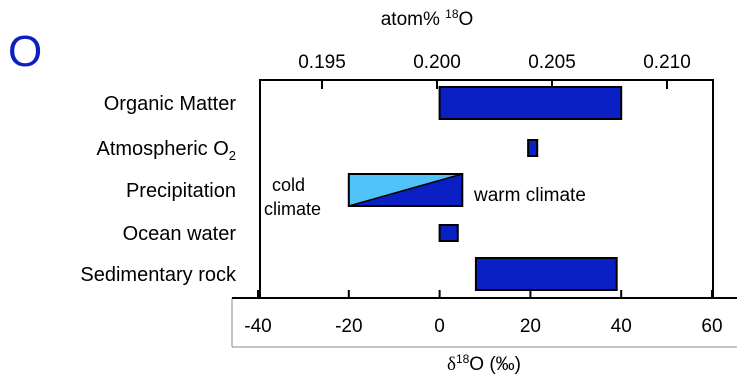 Image resolution: width=737 pixels, height=378 pixels. What do you see at coordinates (437, 62) in the screenshot?
I see `top-tick-label: 0.200` at bounding box center [437, 62].